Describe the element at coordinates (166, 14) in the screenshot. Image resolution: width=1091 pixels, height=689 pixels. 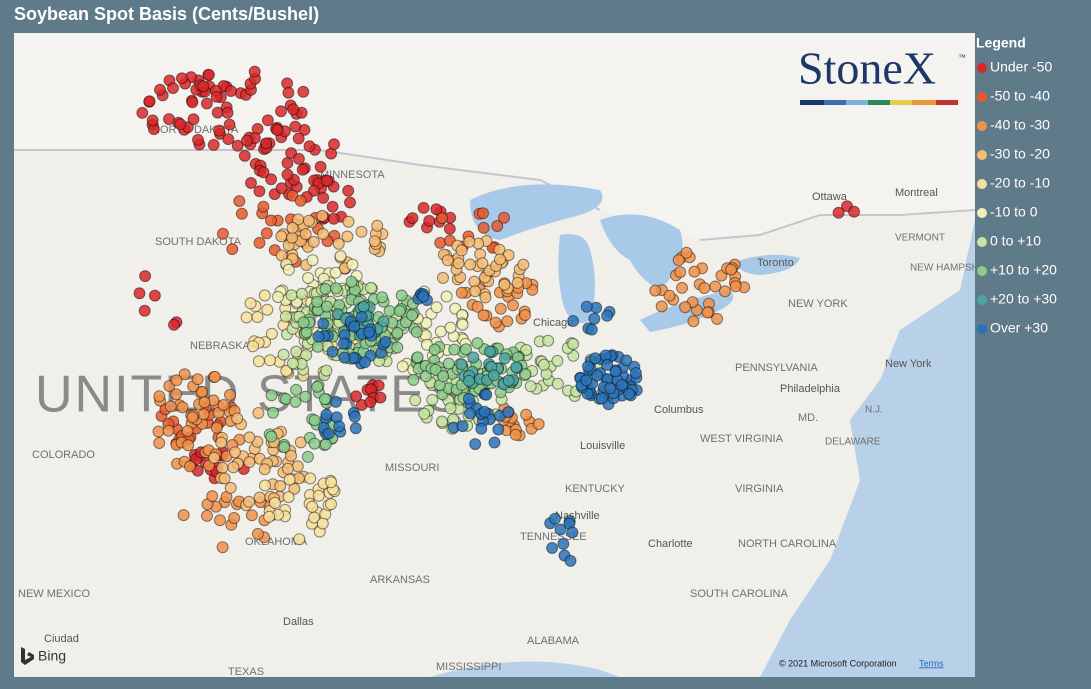
I see `title: Soybean Spot Basis (Cents/Bushel)` at that location.